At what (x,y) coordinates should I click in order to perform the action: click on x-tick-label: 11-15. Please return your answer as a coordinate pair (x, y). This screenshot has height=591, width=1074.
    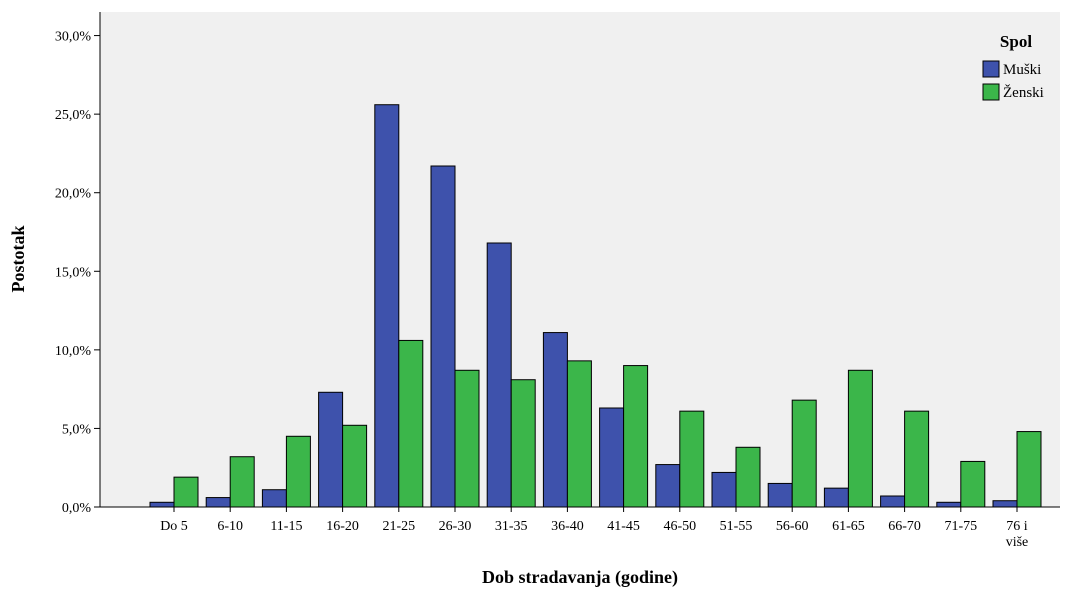
    Looking at the image, I should click on (286, 526).